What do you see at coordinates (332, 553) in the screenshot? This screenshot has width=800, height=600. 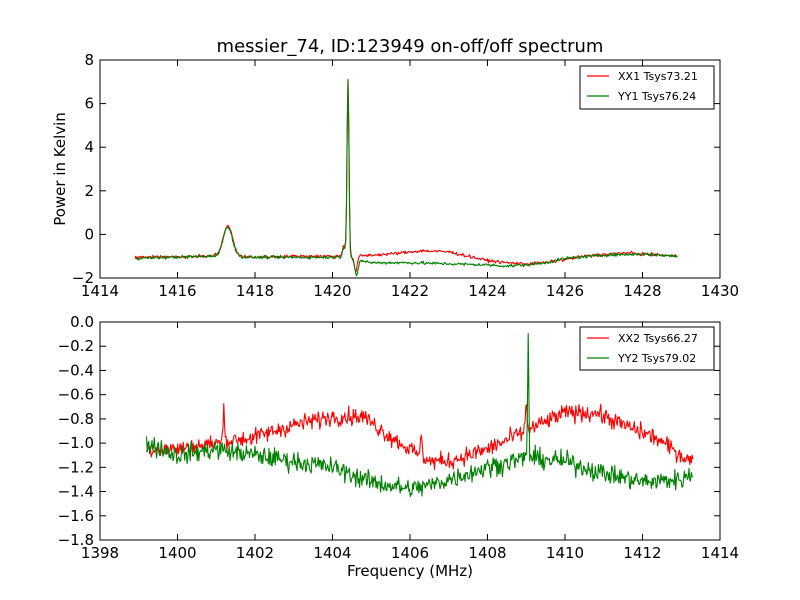 I see `x-tick-label: 1404` at bounding box center [332, 553].